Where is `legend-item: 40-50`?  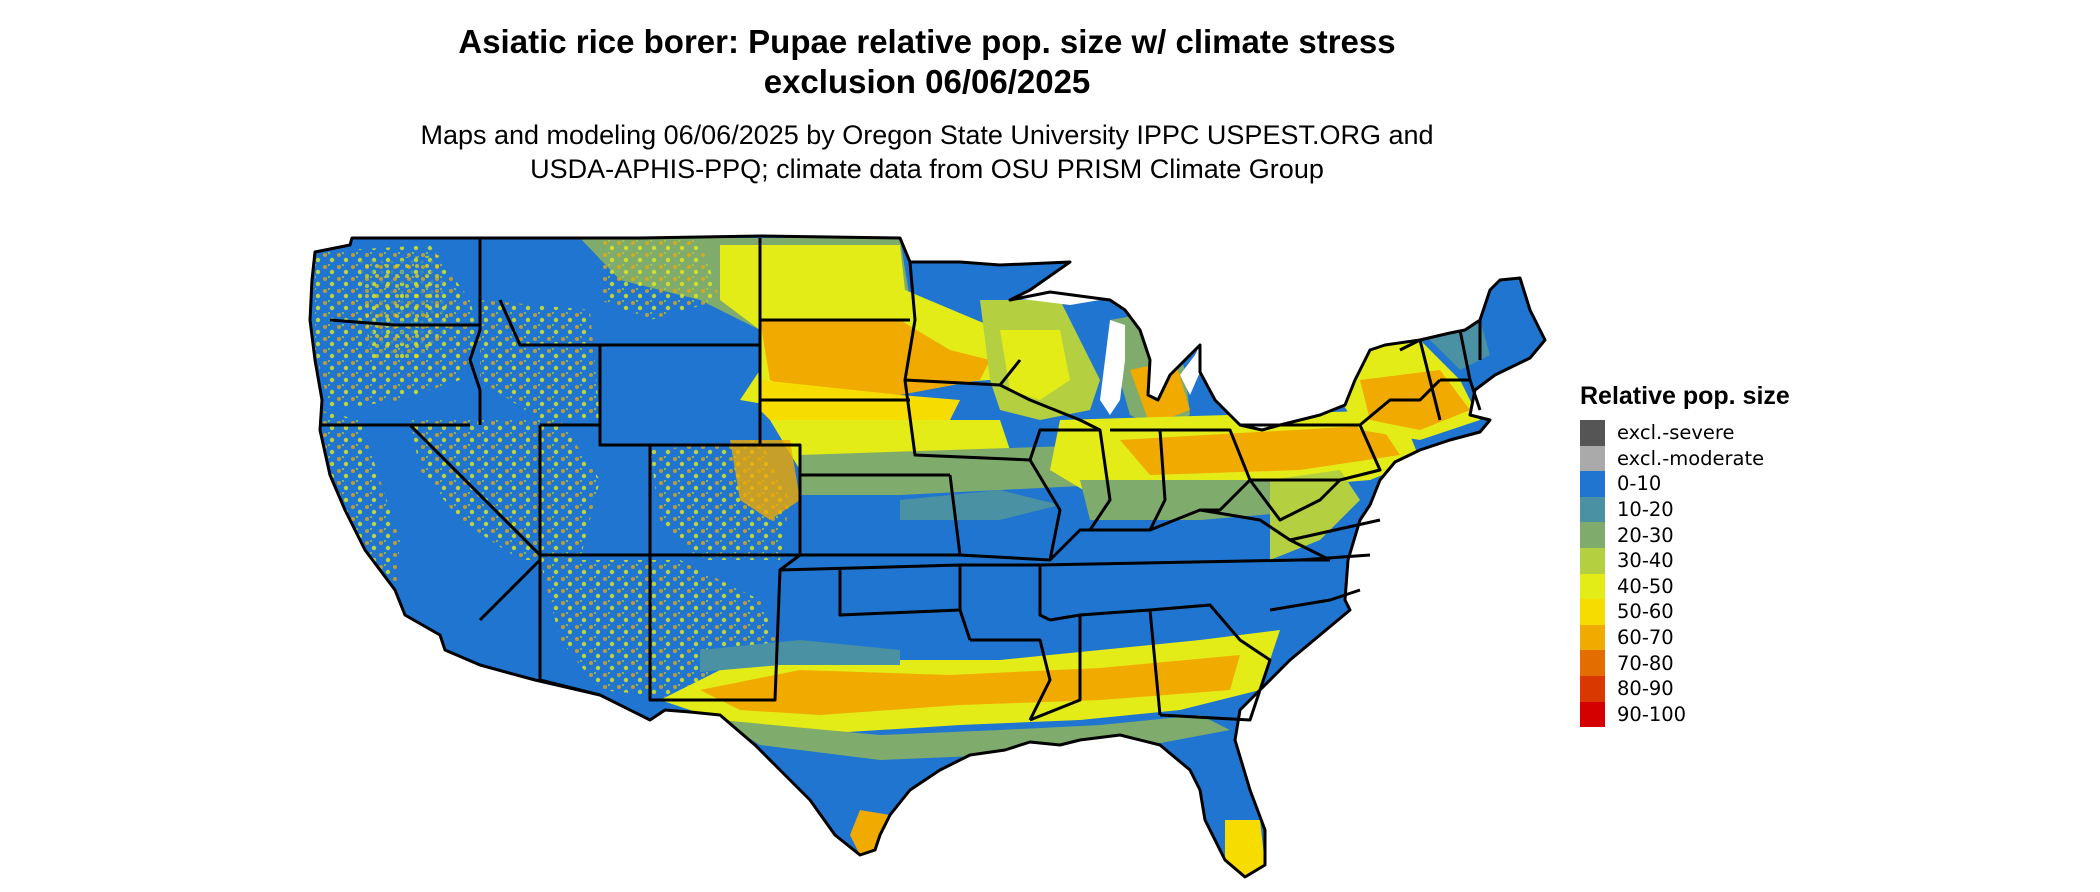 legend-item: 40-50 is located at coordinates (1740, 586).